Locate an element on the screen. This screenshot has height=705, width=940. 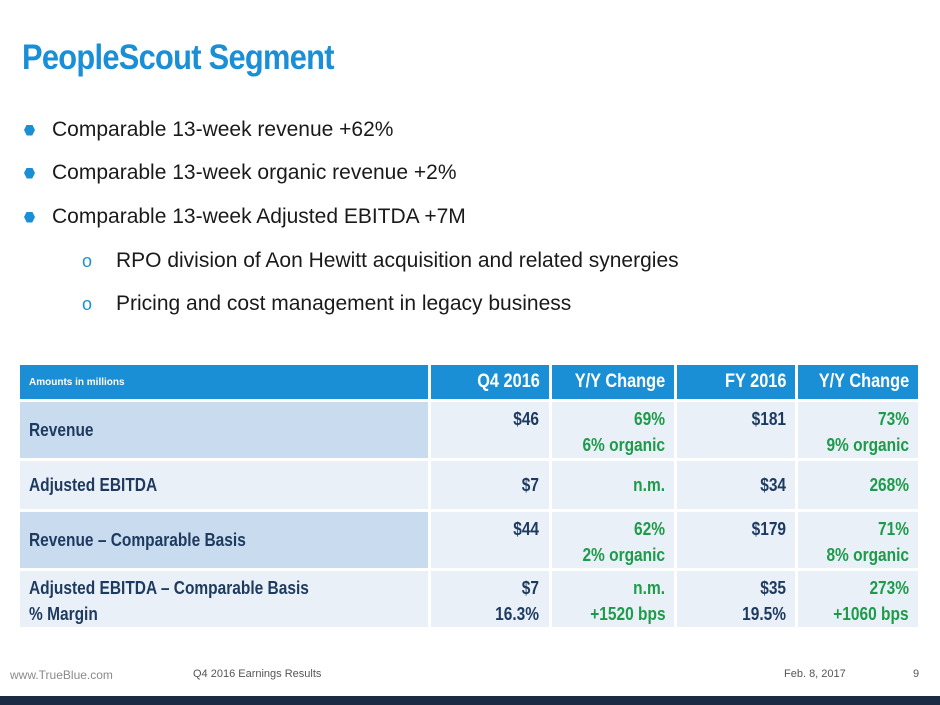
cell-fy-change-value: 273% is located at coordinates (889, 588).